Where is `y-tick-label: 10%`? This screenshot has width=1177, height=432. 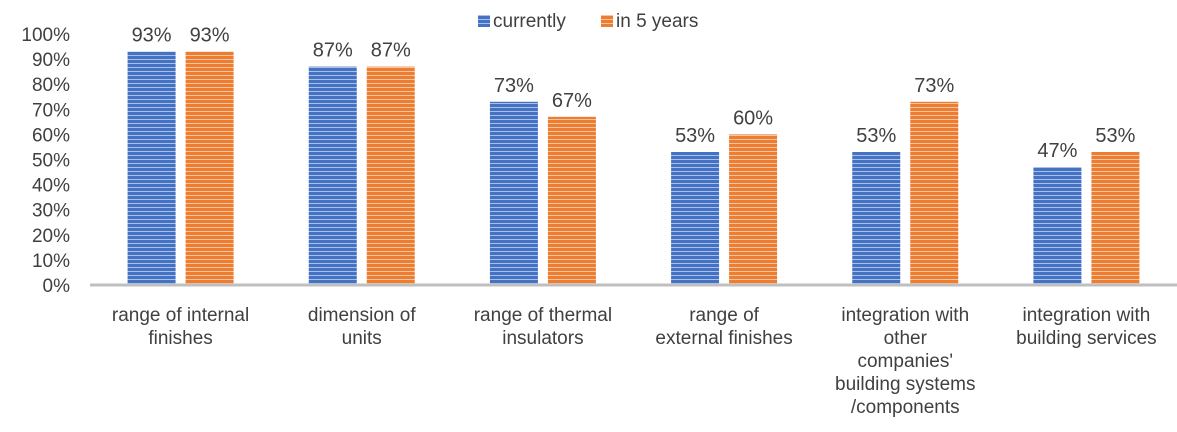 y-tick-label: 10% is located at coordinates (51, 261).